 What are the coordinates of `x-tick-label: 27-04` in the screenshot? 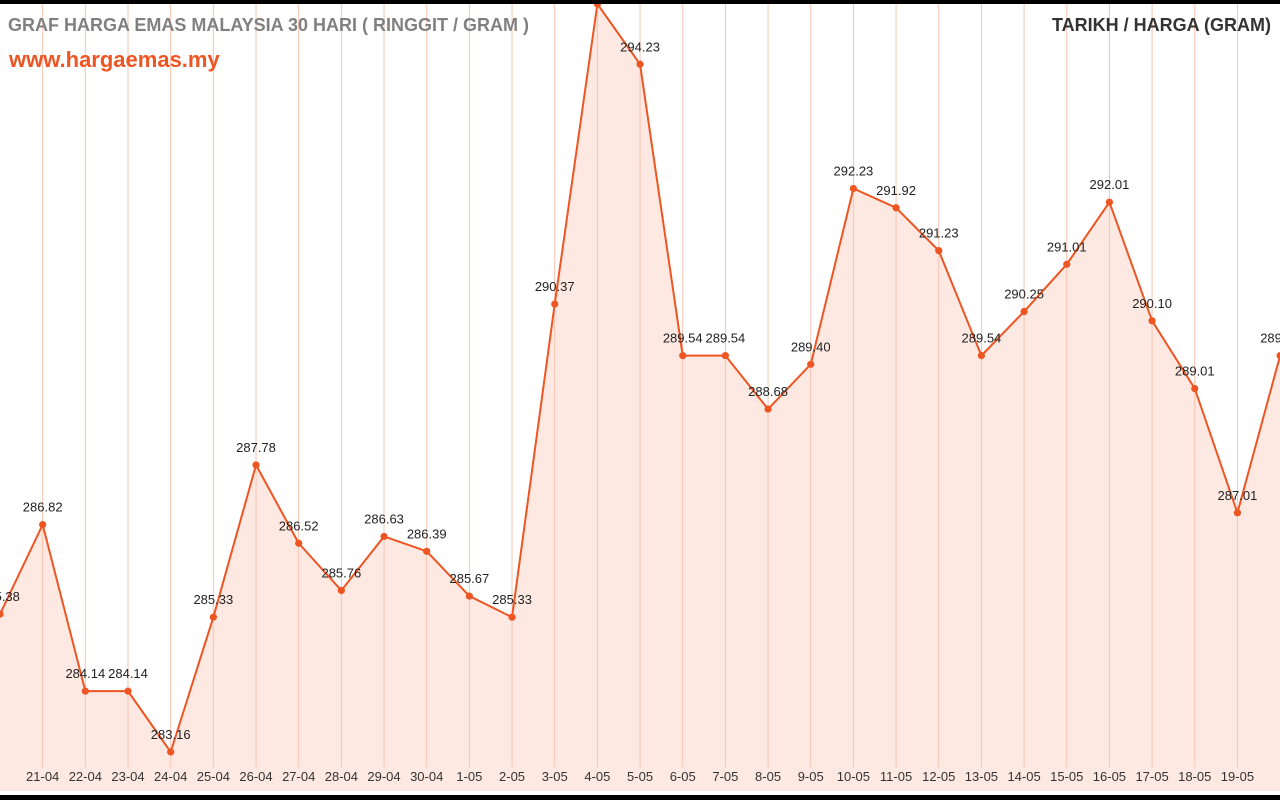 It's located at (298, 776).